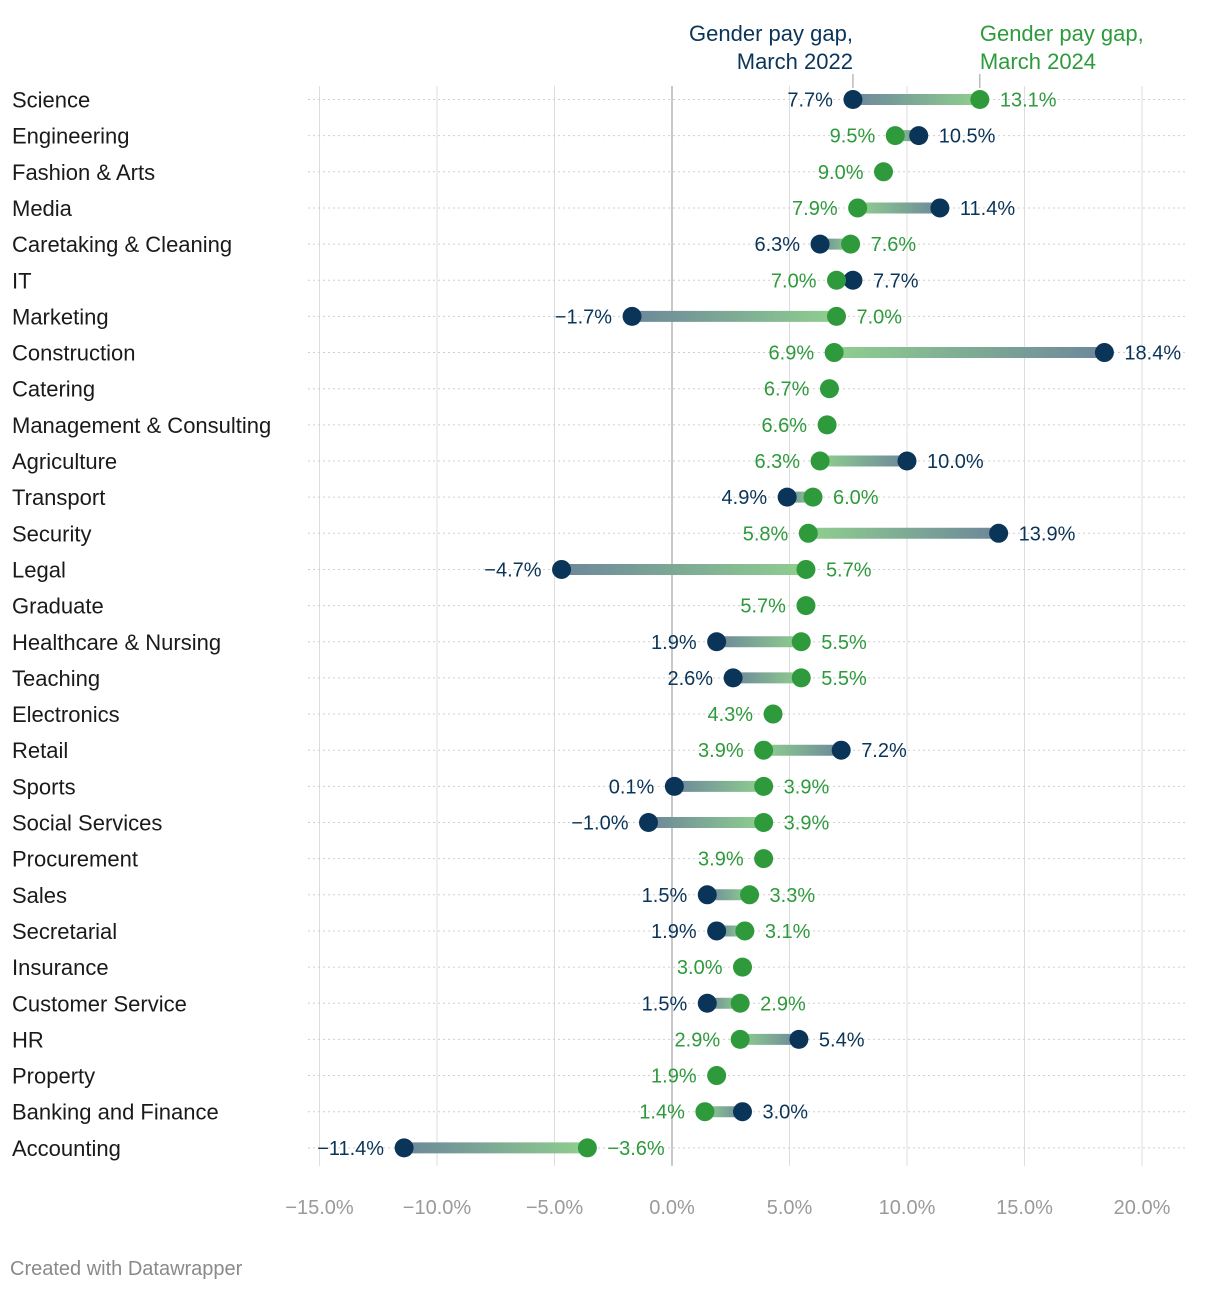 The image size is (1220, 1294). Describe the element at coordinates (880, 317) in the screenshot. I see `value-label-2024: 7.0%` at that location.